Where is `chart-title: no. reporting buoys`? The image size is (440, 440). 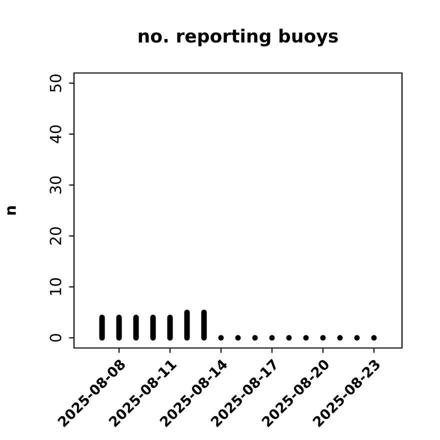
chart-title: no. reporting buoys is located at coordinates (238, 37).